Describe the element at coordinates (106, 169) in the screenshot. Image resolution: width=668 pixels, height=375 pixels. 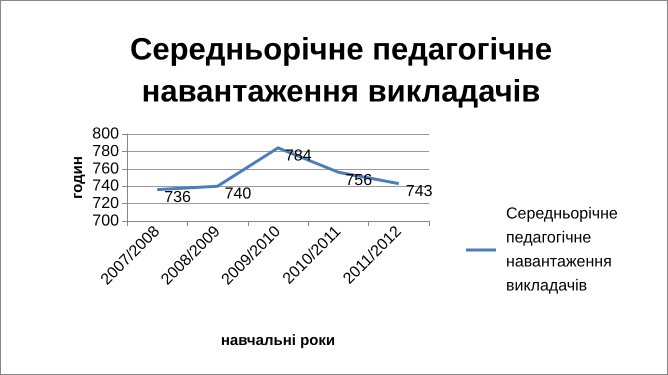
I see `y-tick-label: 760` at that location.